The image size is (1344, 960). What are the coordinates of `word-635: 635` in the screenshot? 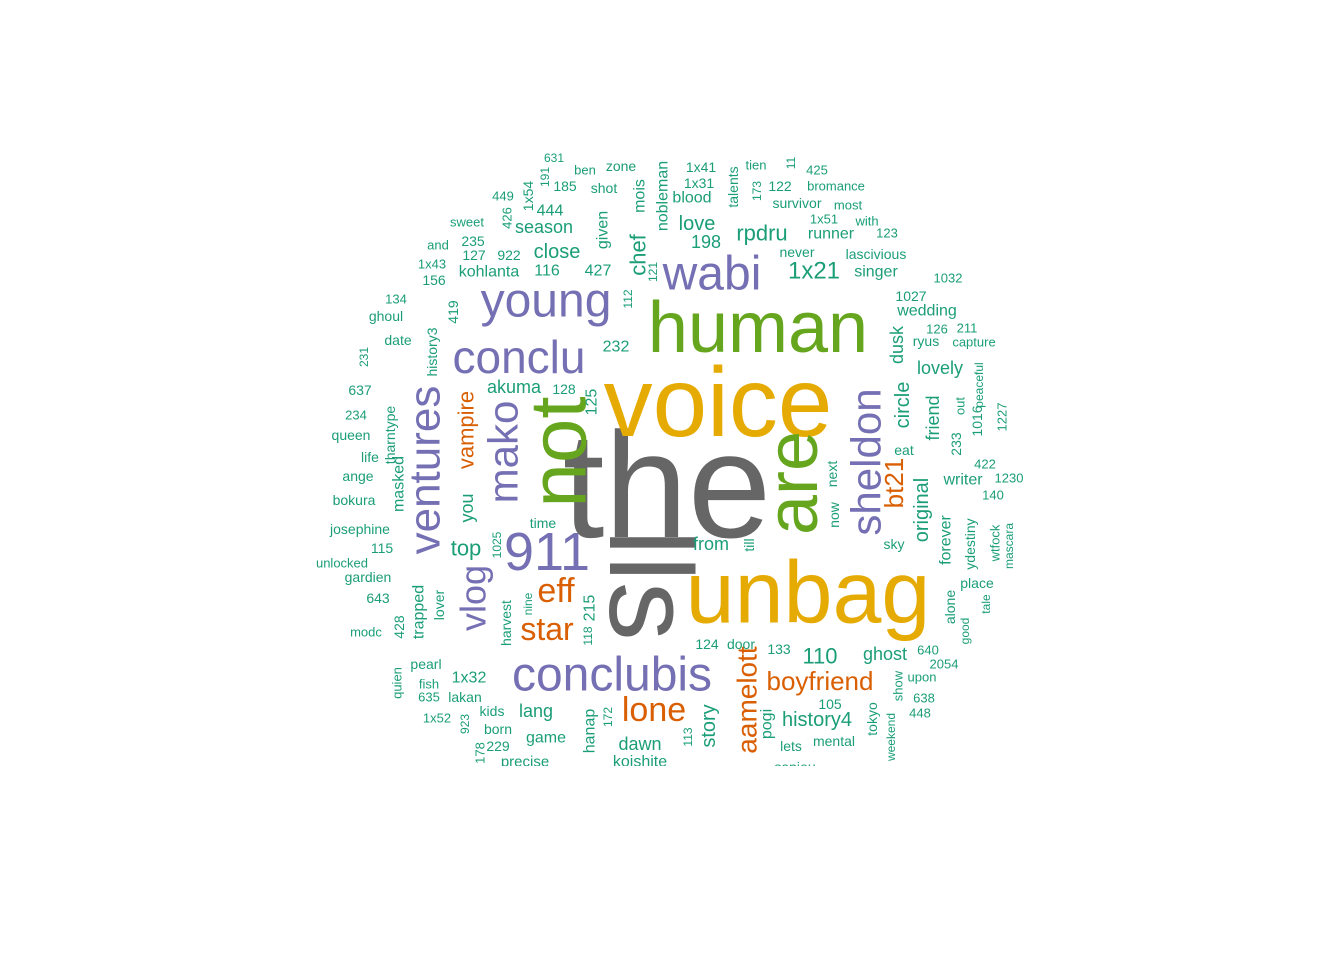 It's located at (429, 697).